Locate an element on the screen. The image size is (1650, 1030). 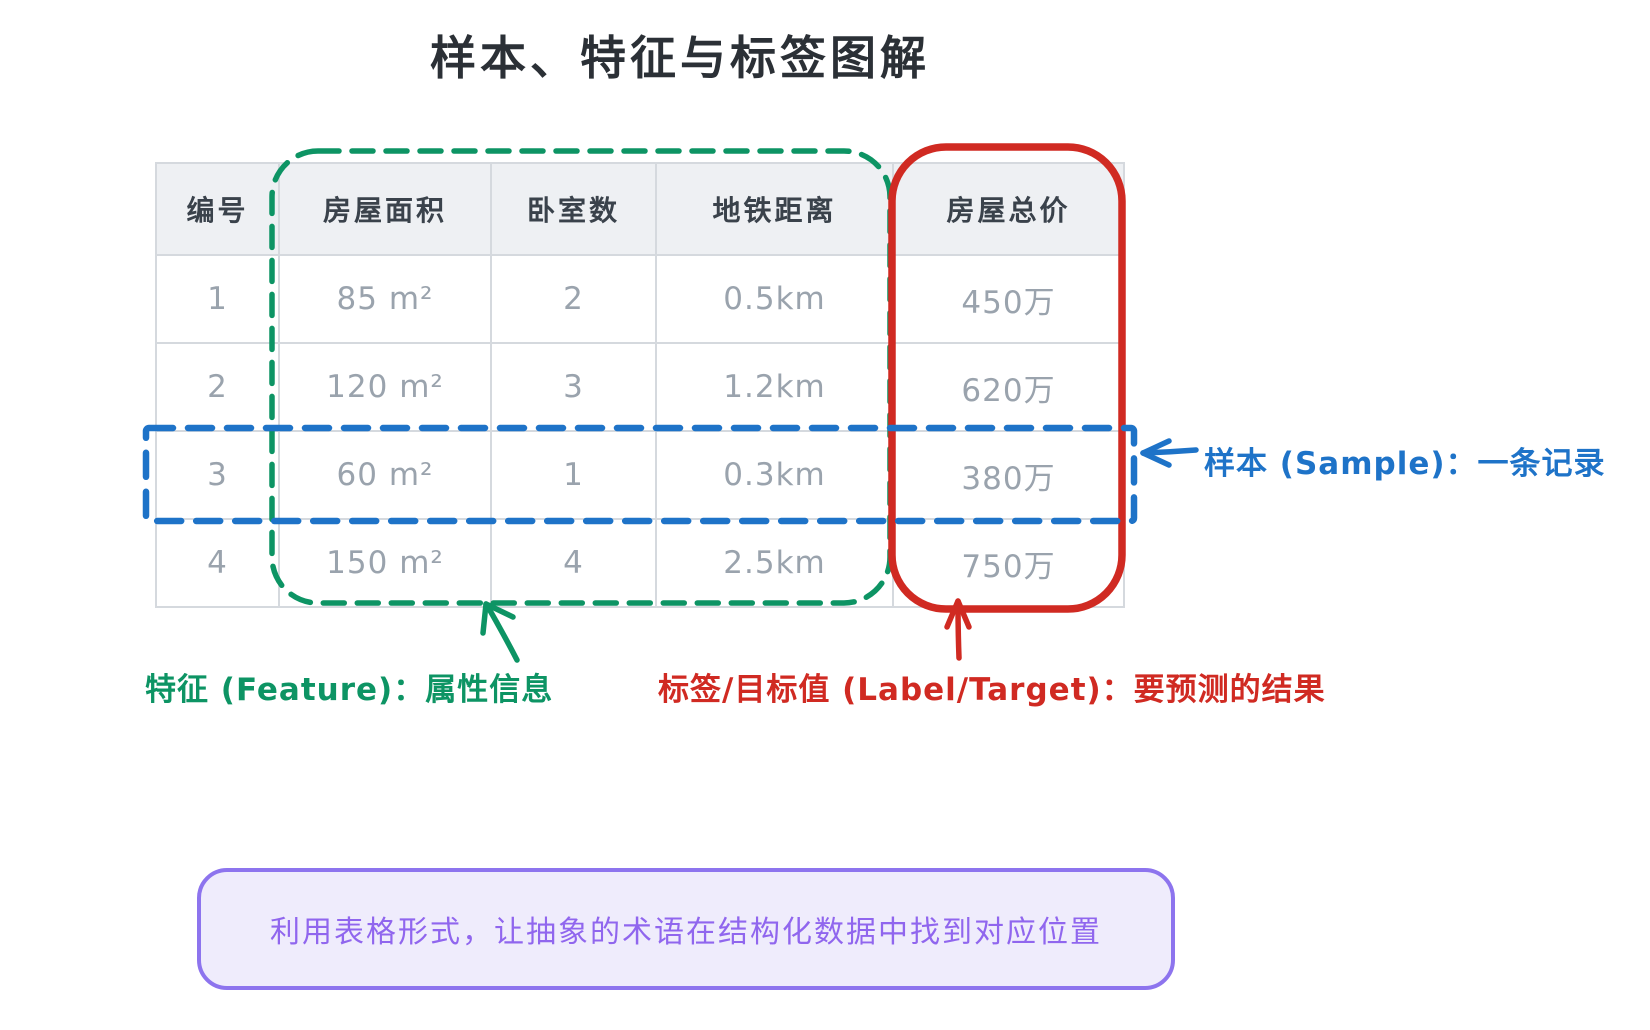
feature-arrow-icon is located at coordinates (500, 632).